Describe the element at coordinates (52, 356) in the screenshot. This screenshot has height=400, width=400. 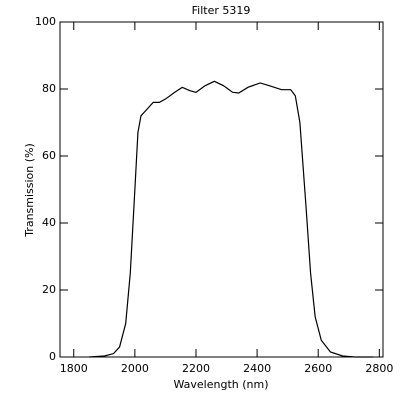
I see `y-tick-label: 0` at that location.